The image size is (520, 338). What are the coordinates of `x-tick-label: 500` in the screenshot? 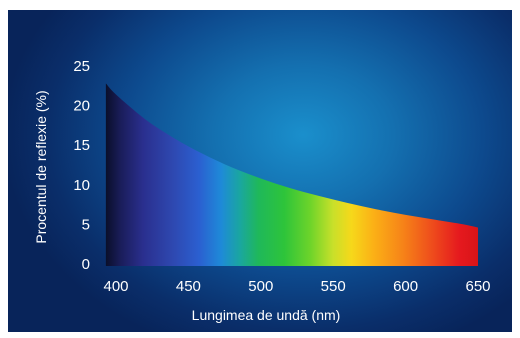 It's located at (260, 286).